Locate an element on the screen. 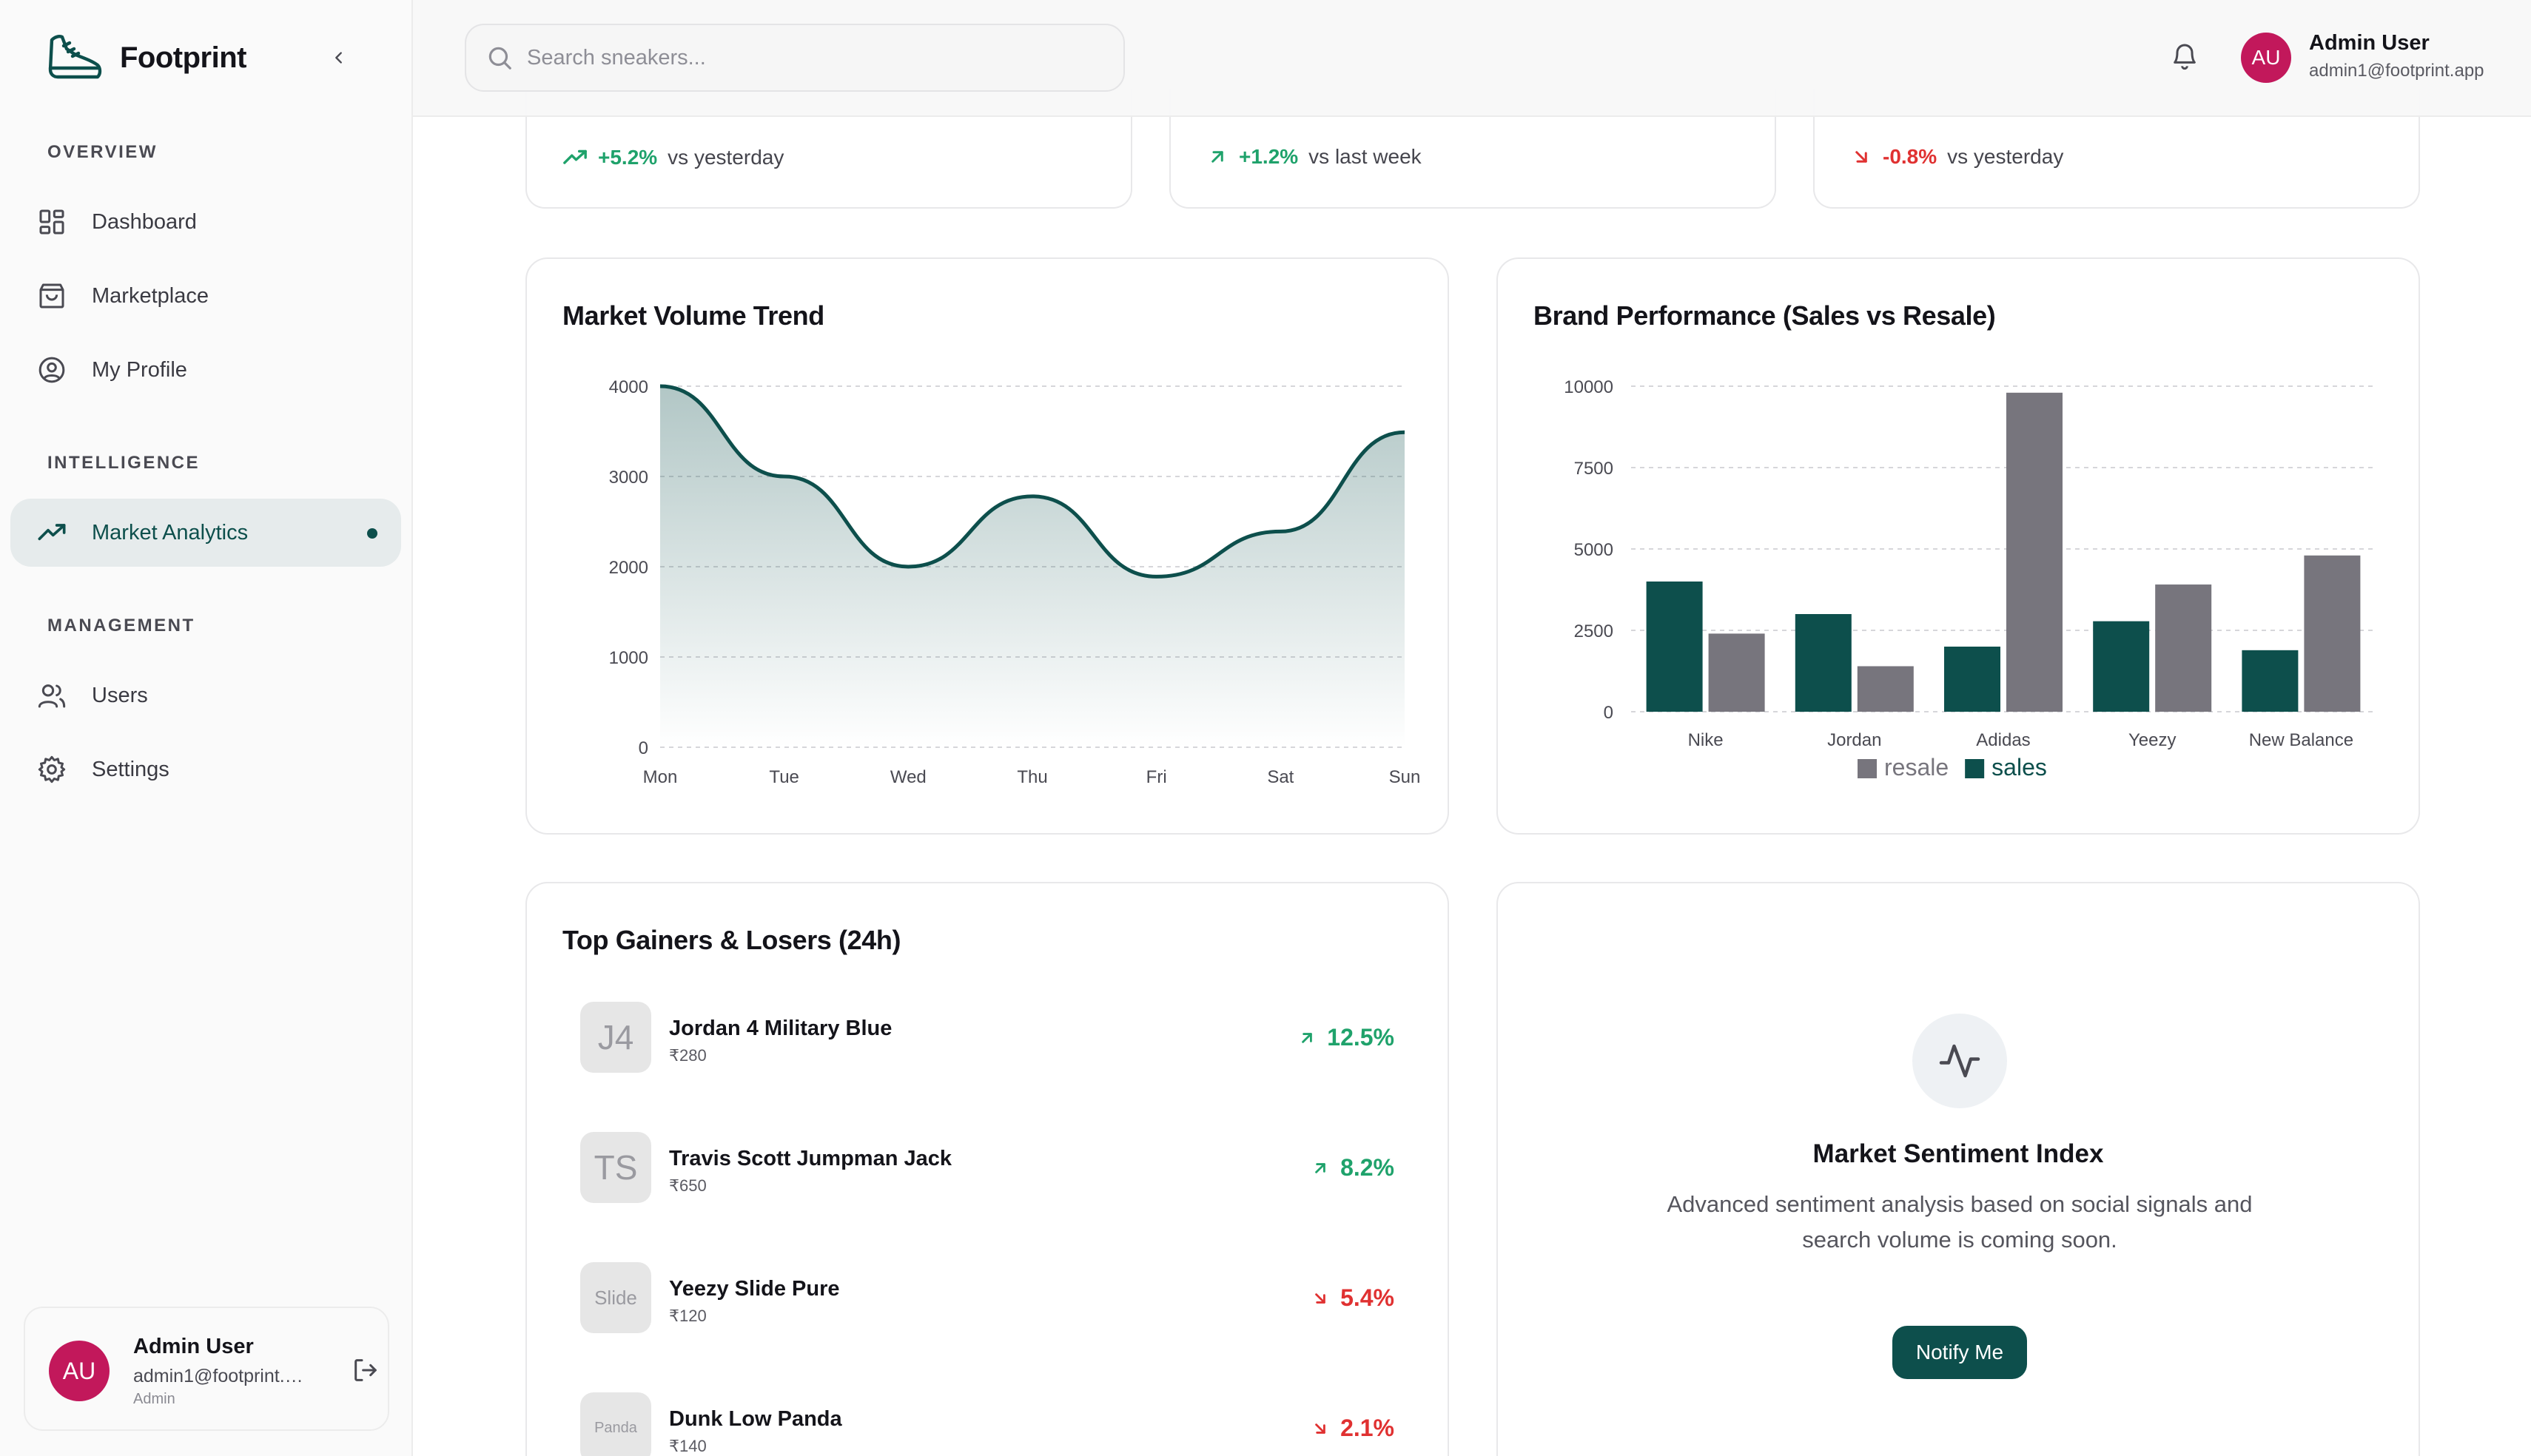  collapse-sidebar-button is located at coordinates (339, 57).